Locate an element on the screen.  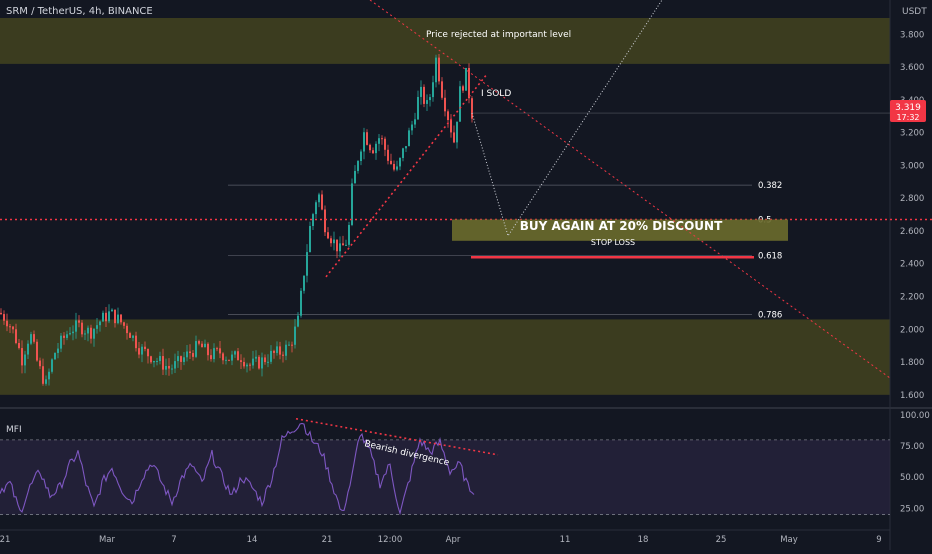
mfi-tick-label: 100.00 is located at coordinates (915, 416).